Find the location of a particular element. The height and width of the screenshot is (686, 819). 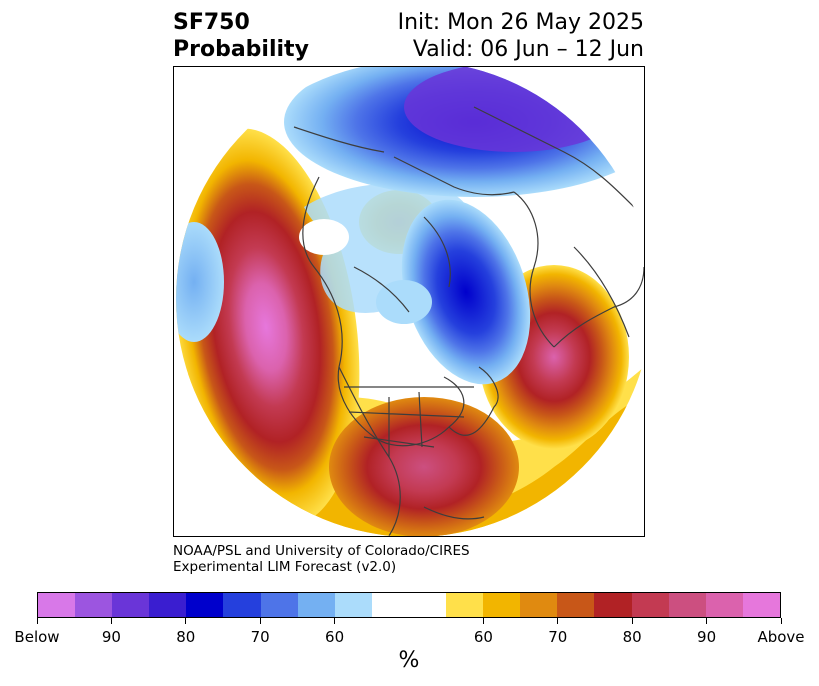

colorbar is located at coordinates (409, 605).